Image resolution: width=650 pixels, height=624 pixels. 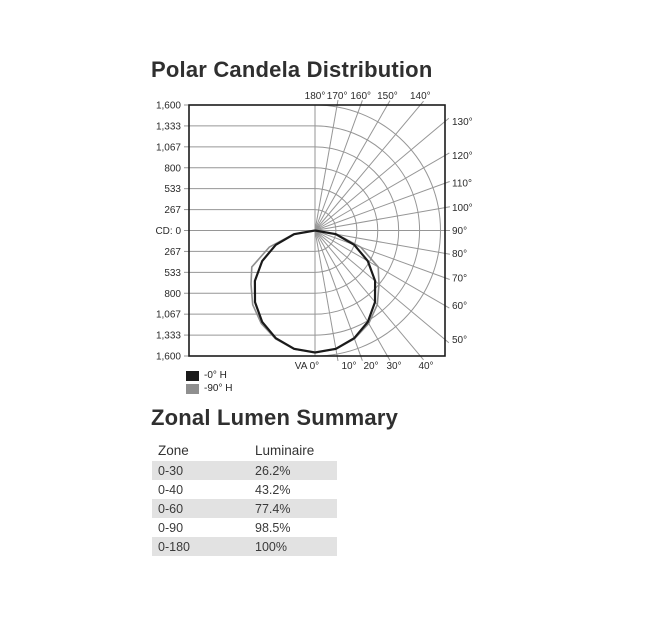 What do you see at coordinates (459, 340) in the screenshot?
I see `axis-tick-label: 50°` at bounding box center [459, 340].